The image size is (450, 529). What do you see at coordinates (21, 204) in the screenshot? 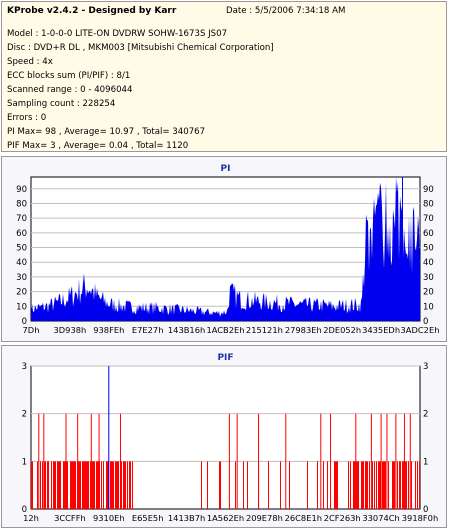
I see `pi-y-tick-left-80: 80` at bounding box center [21, 204].